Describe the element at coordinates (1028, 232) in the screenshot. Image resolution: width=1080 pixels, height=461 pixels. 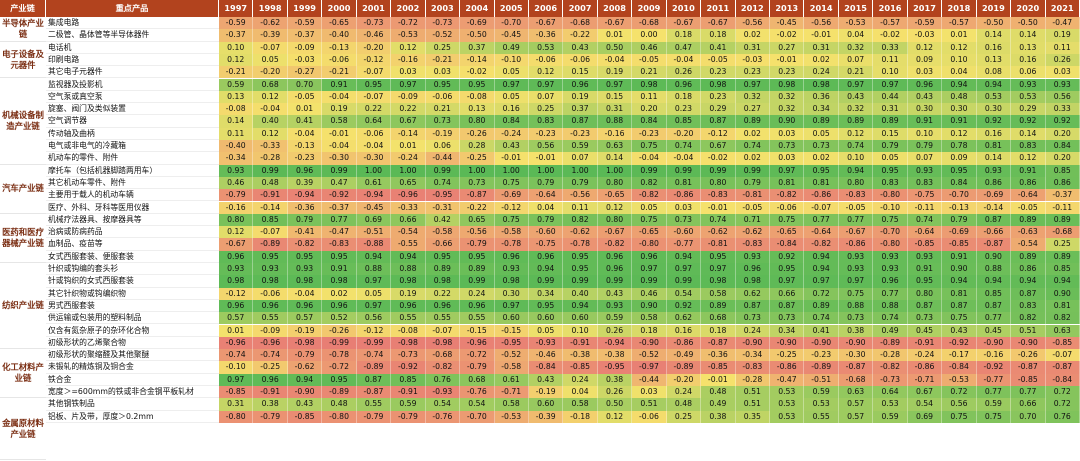
I see `heatmap-cell: -0.63` at that location.